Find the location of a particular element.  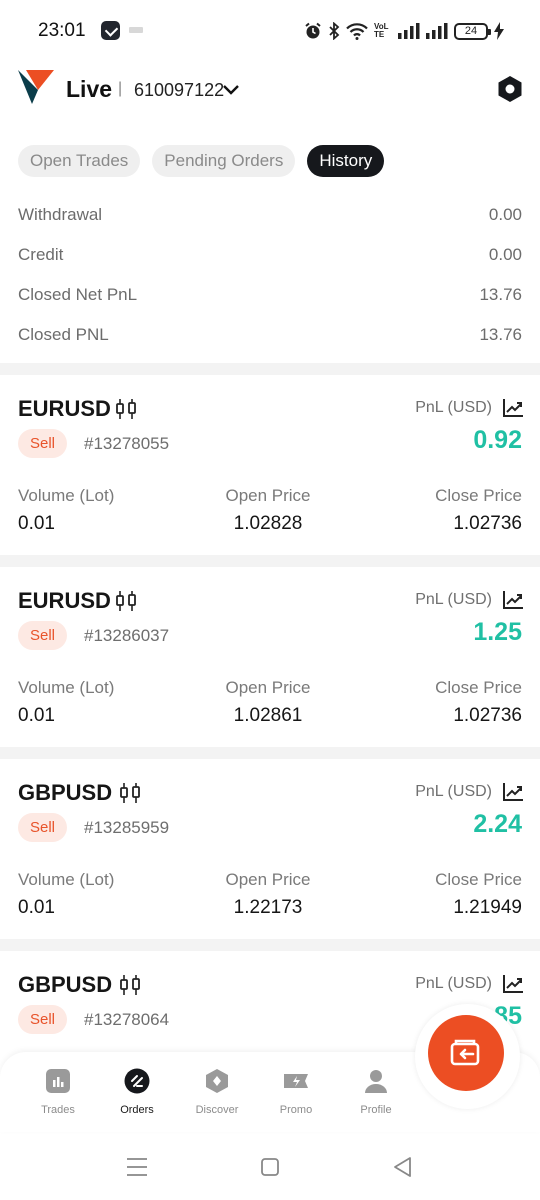

tab-pending-orders: Pending Orders is located at coordinates (224, 161).